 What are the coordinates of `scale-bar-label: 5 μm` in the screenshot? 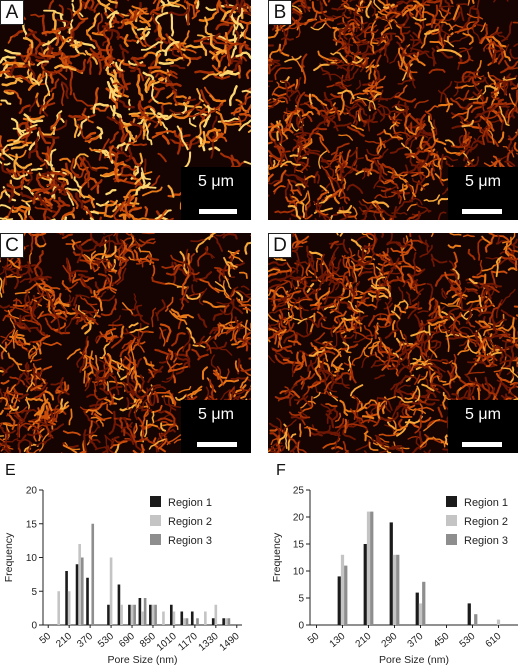 It's located at (216, 414).